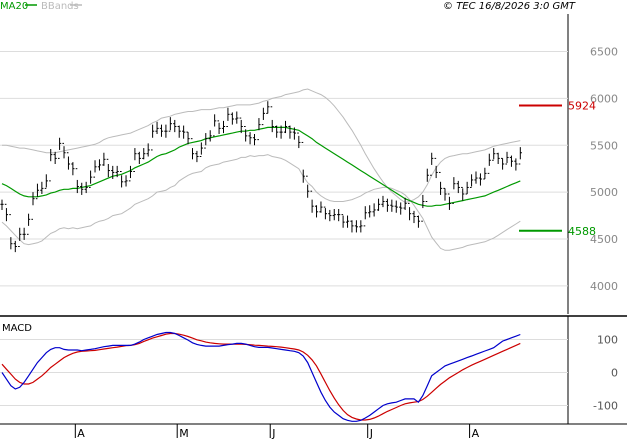  What do you see at coordinates (14, 6) in the screenshot?
I see `legend-ma-label: MA20` at bounding box center [14, 6].